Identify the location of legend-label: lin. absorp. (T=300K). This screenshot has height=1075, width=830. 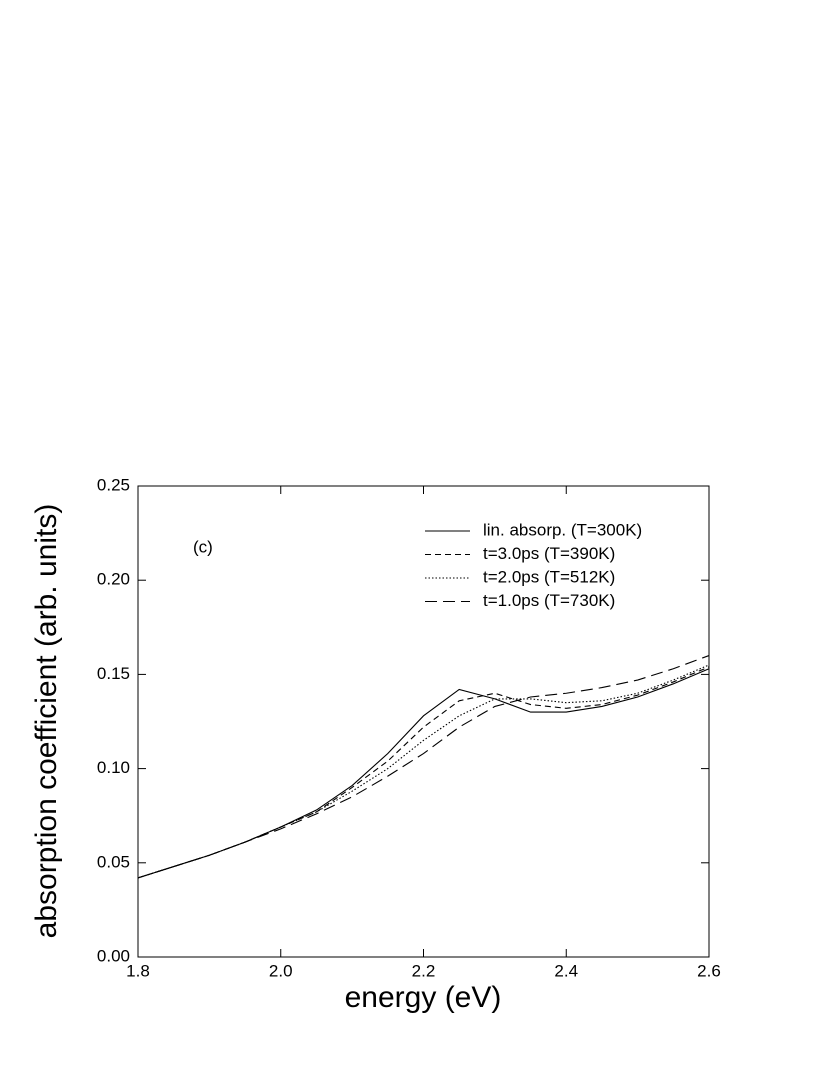
(562, 529).